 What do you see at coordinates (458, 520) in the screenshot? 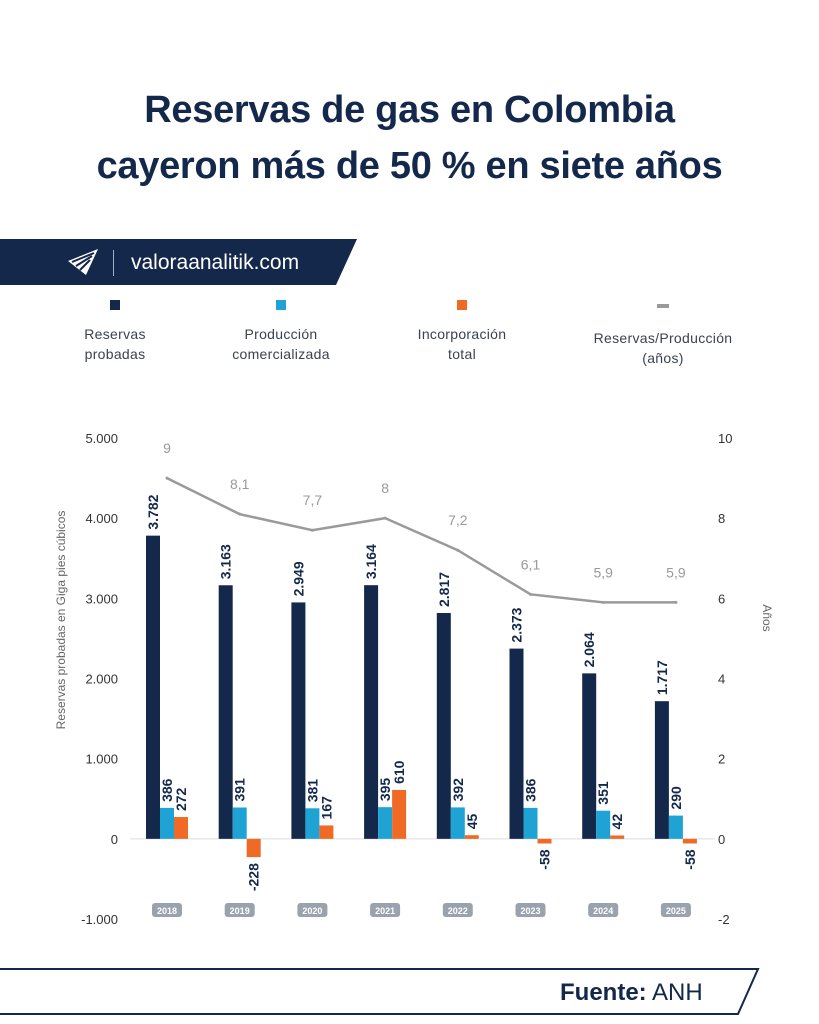
I see `ratio-label: 7,2` at bounding box center [458, 520].